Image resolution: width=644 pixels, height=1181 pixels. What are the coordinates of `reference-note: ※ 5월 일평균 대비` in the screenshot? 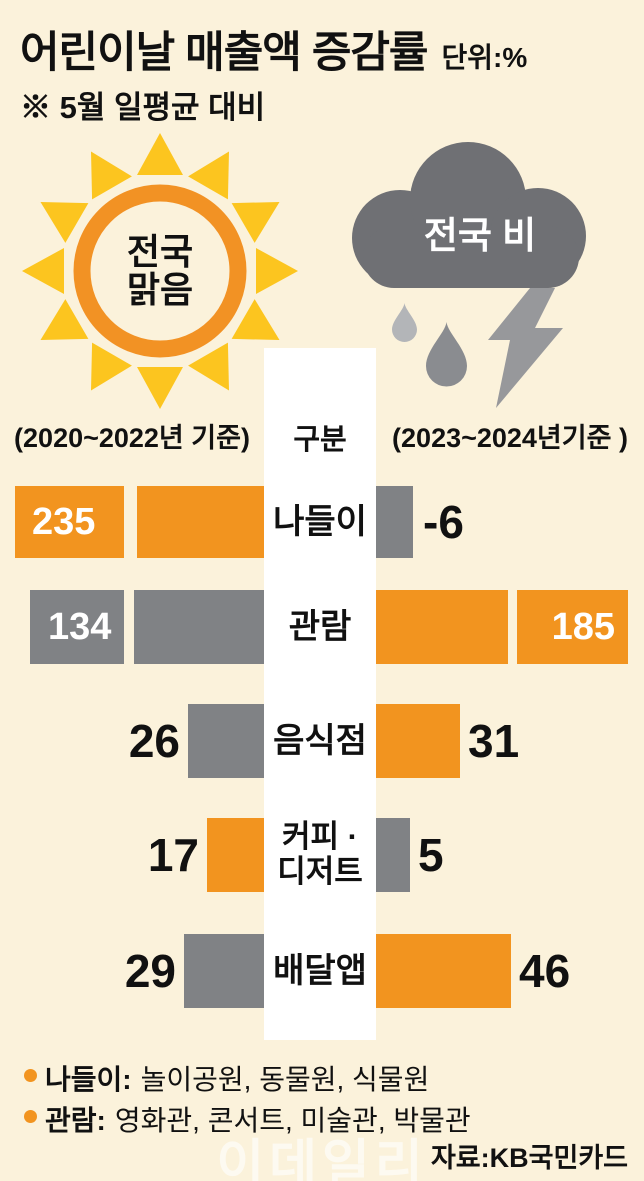 It's located at (143, 107).